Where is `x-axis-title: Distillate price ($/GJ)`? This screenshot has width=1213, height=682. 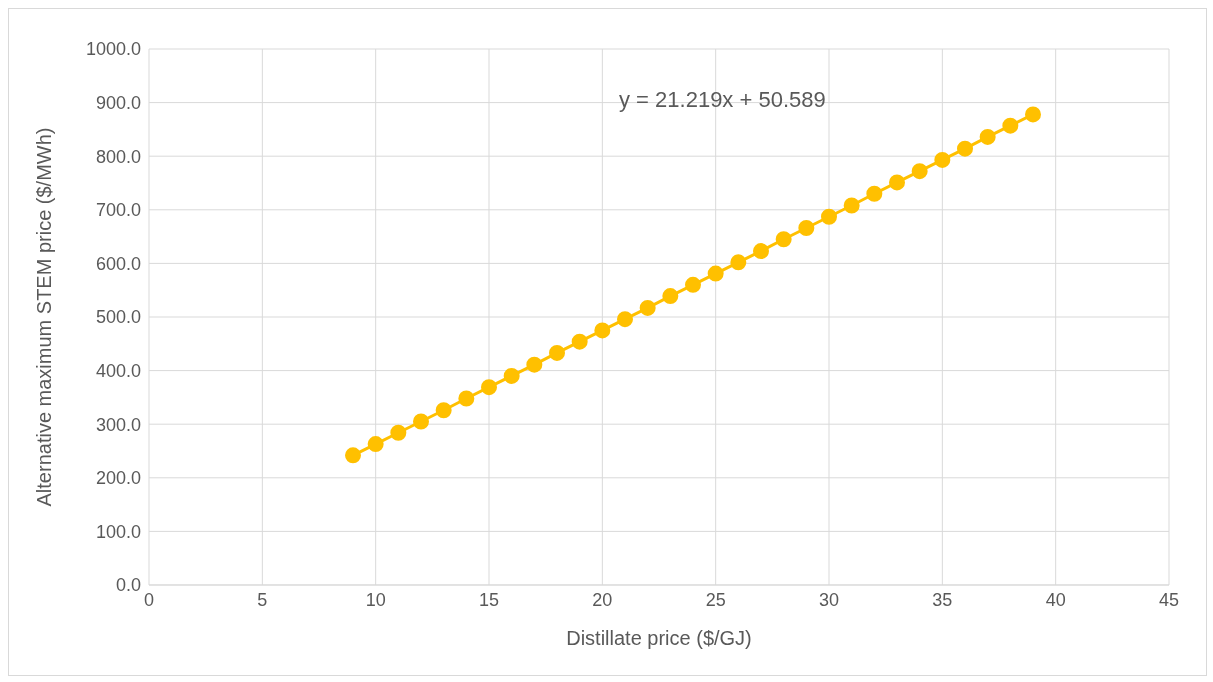 x-axis-title: Distillate price ($/GJ) is located at coordinates (659, 638).